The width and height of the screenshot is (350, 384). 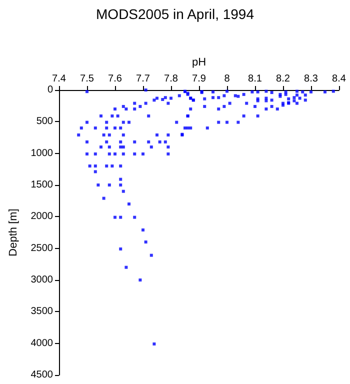 I want to click on y-tick-label: 1500, so click(x=42, y=185).